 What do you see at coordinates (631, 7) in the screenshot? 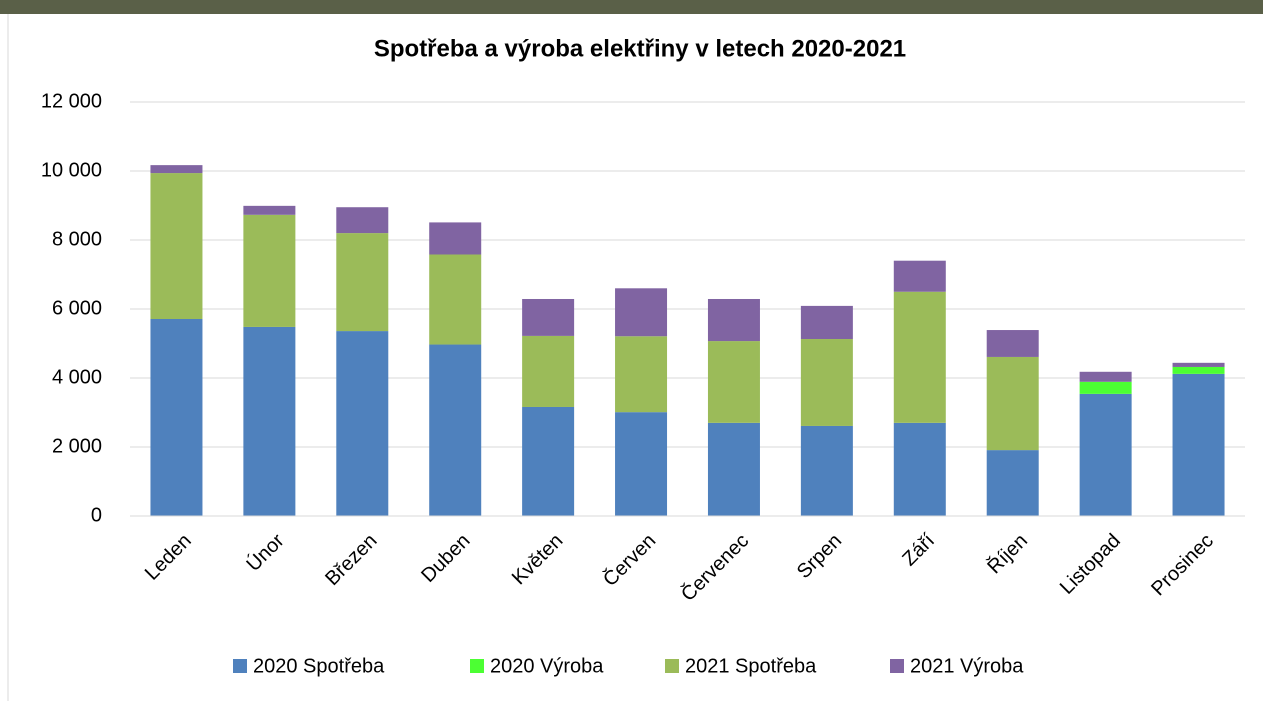
I see `photo-strip` at bounding box center [631, 7].